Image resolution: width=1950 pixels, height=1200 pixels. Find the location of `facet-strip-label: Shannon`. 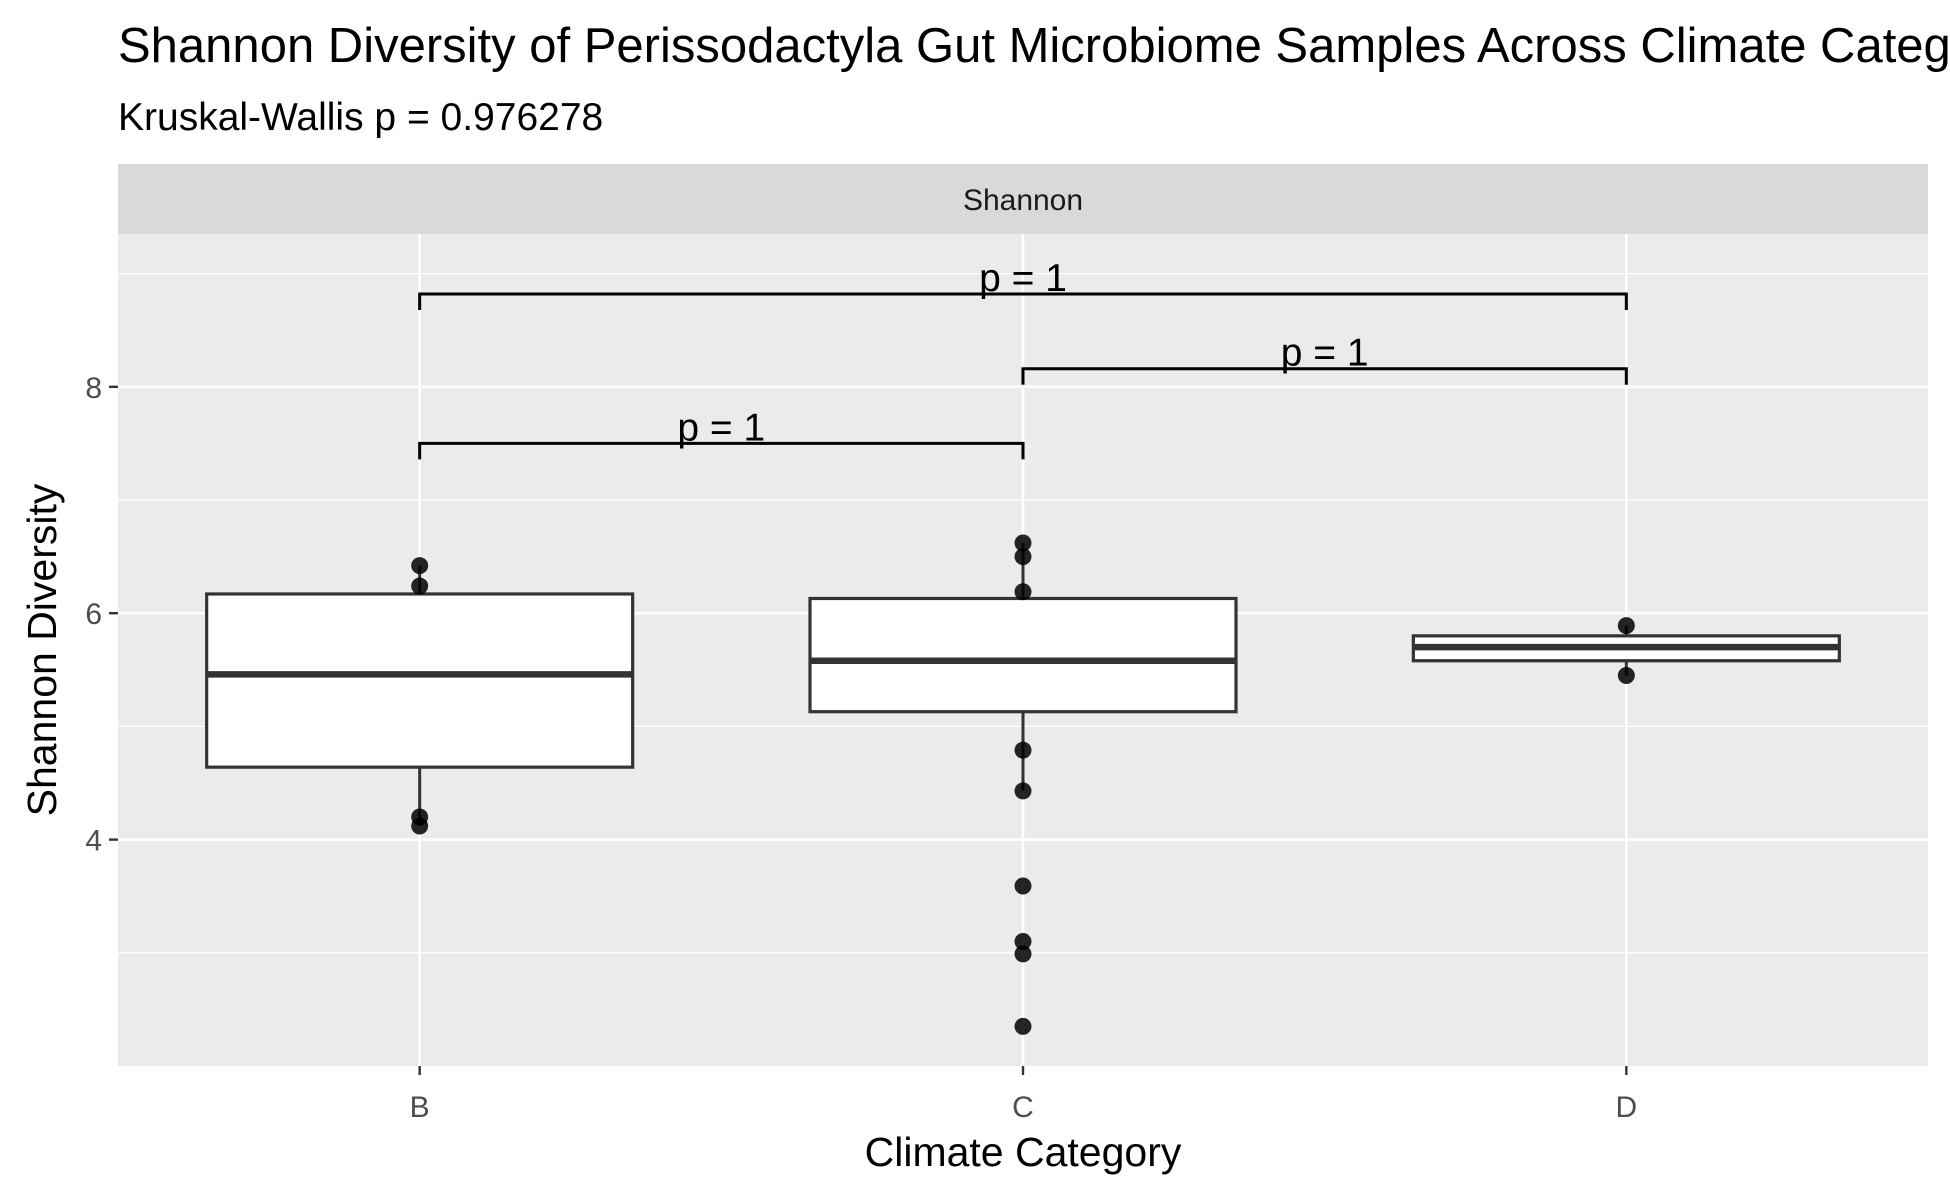

facet-strip-label: Shannon is located at coordinates (1023, 200).